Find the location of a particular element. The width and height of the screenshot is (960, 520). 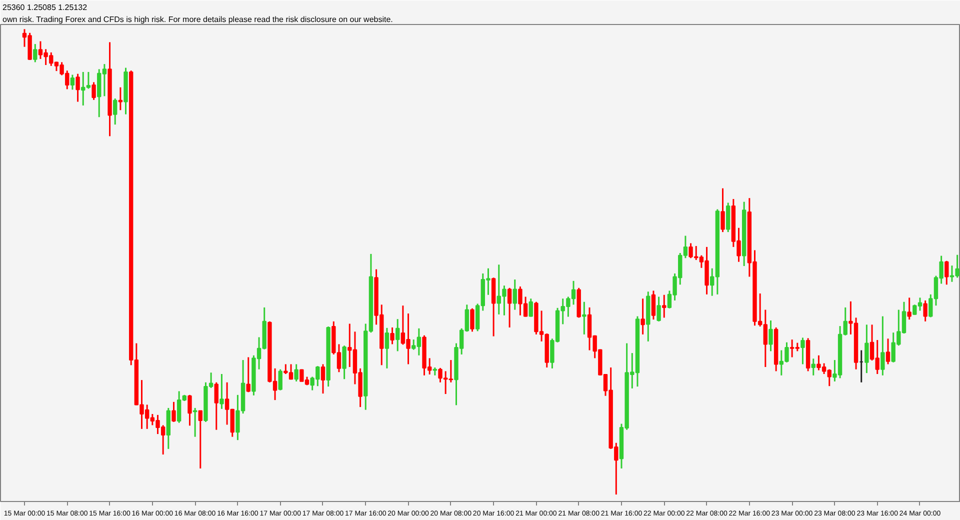

chart-title: 25360 1.25085 1.25132 is located at coordinates (45, 7).